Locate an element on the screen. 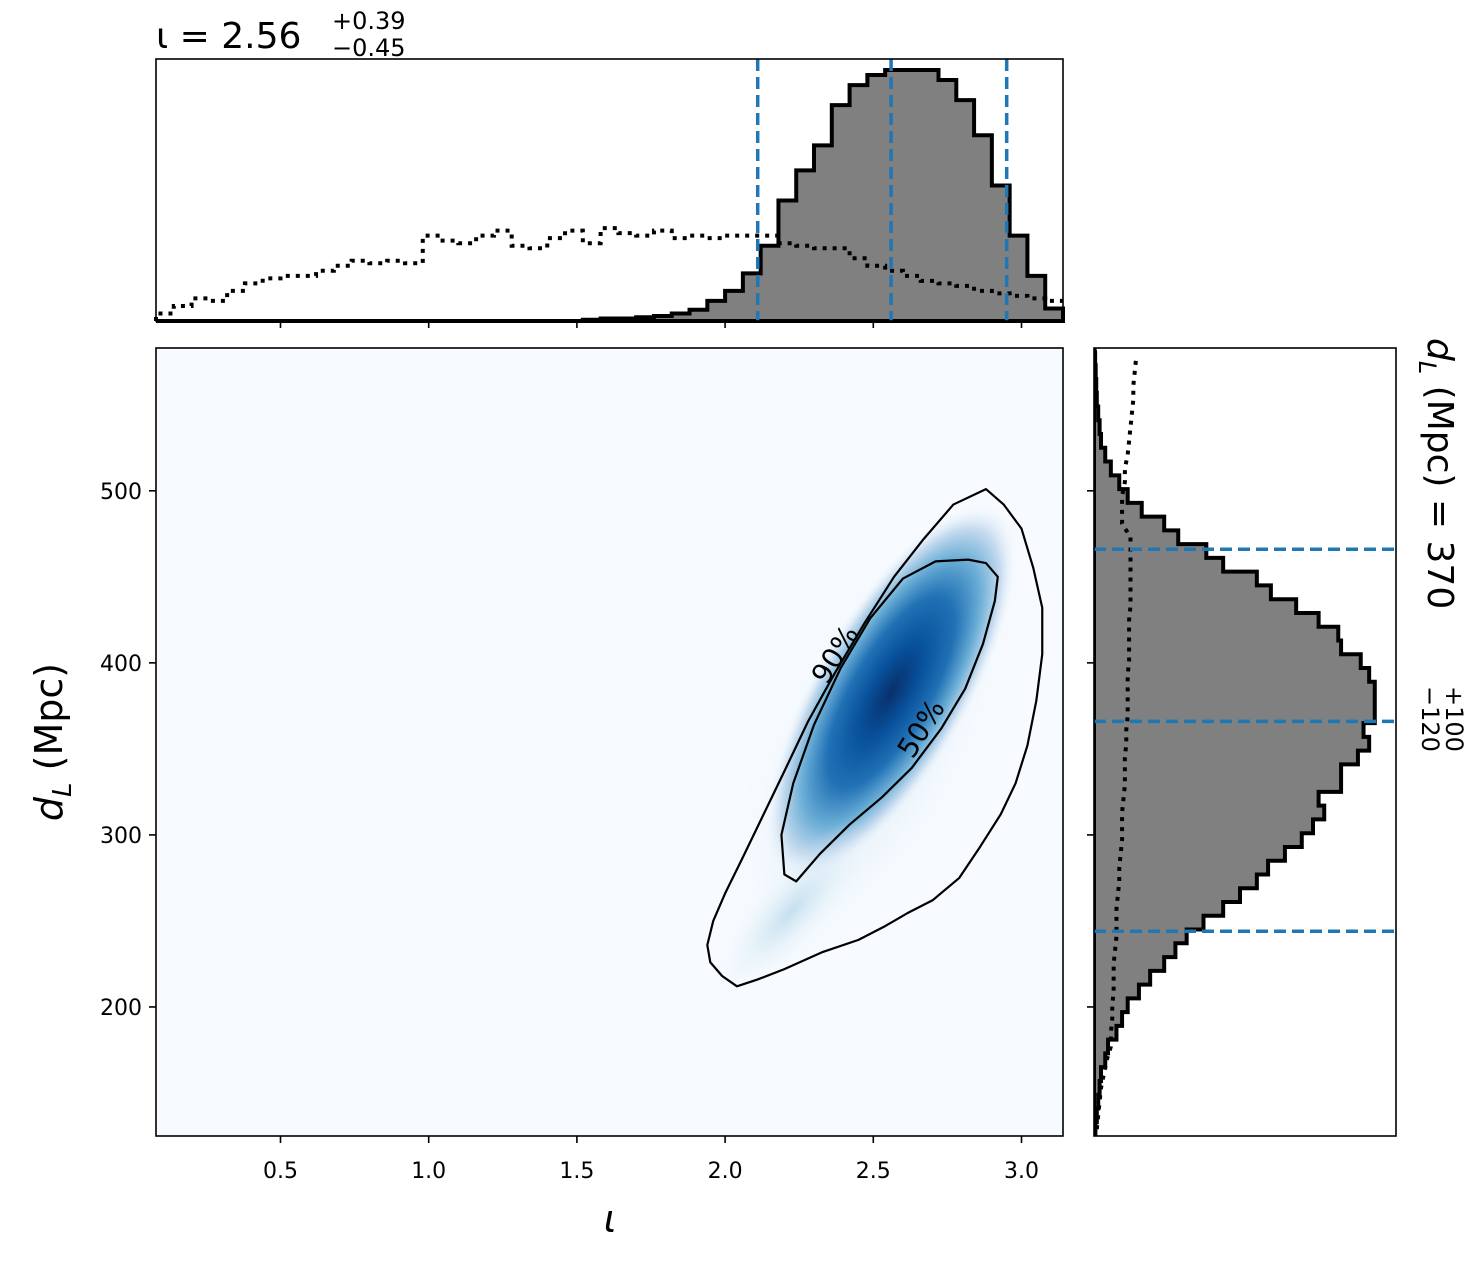  right-label-d: d is located at coordinates (1439, 350).